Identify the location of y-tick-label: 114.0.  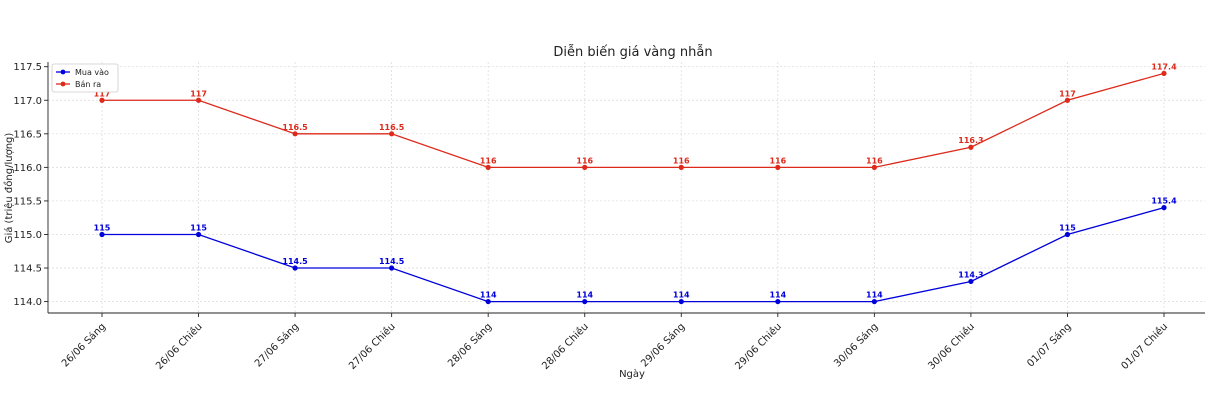
(27, 302).